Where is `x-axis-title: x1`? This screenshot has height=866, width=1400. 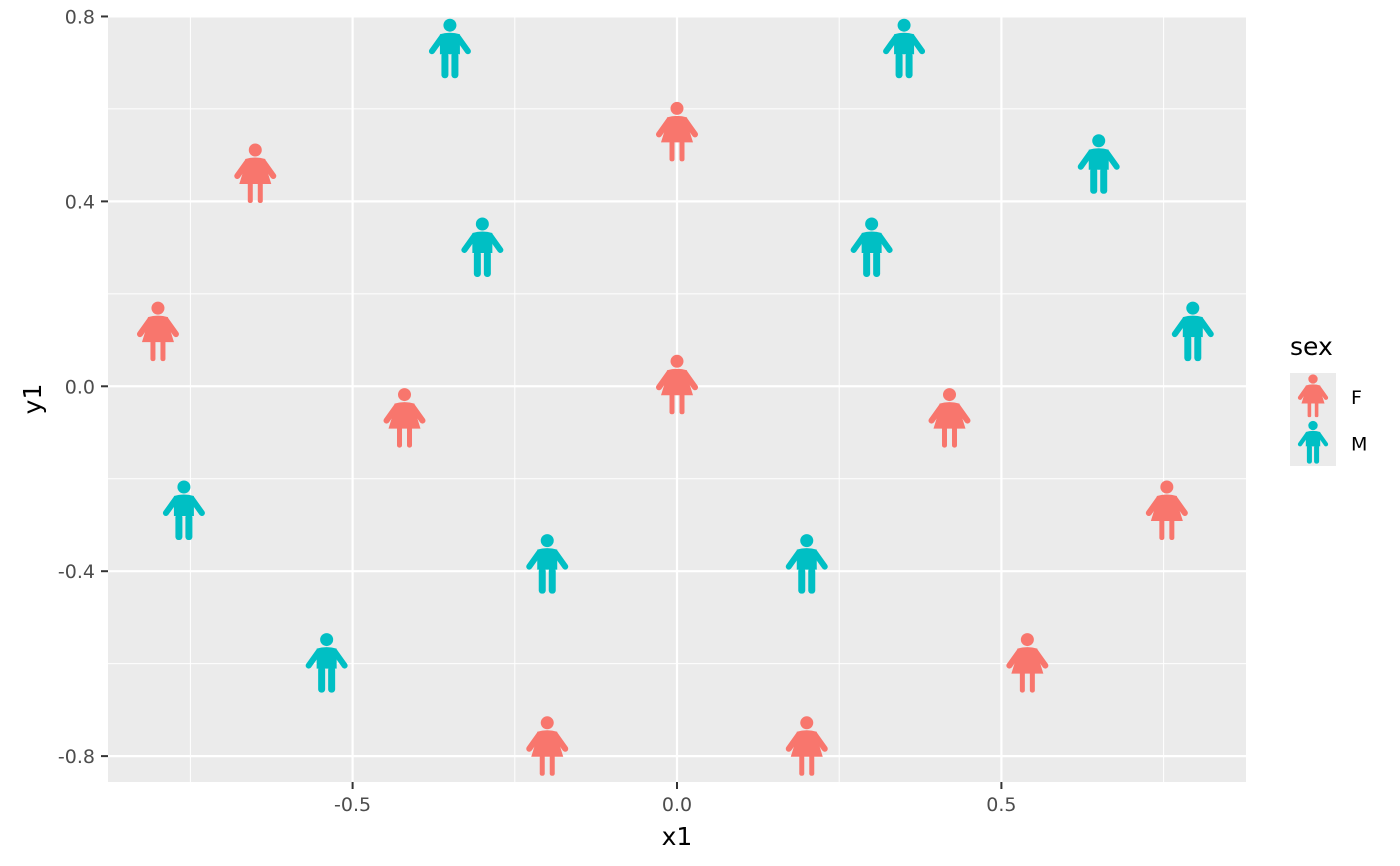 x-axis-title: x1 is located at coordinates (677, 836).